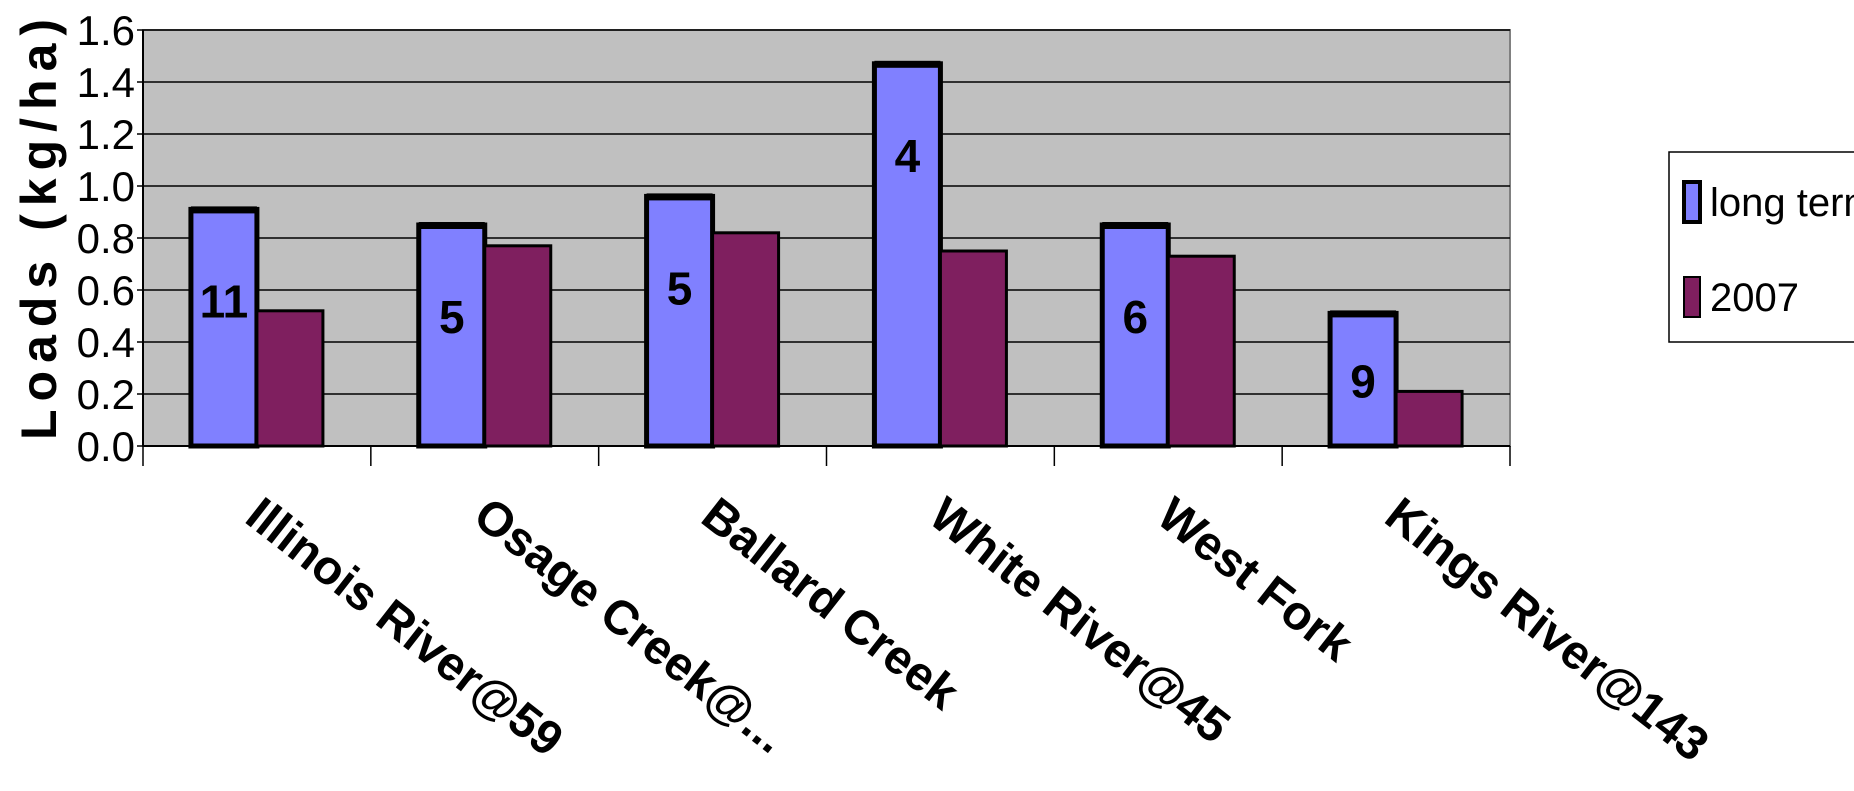 The width and height of the screenshot is (1854, 791). What do you see at coordinates (1135, 317) in the screenshot?
I see `bar-data-label: 6` at bounding box center [1135, 317].